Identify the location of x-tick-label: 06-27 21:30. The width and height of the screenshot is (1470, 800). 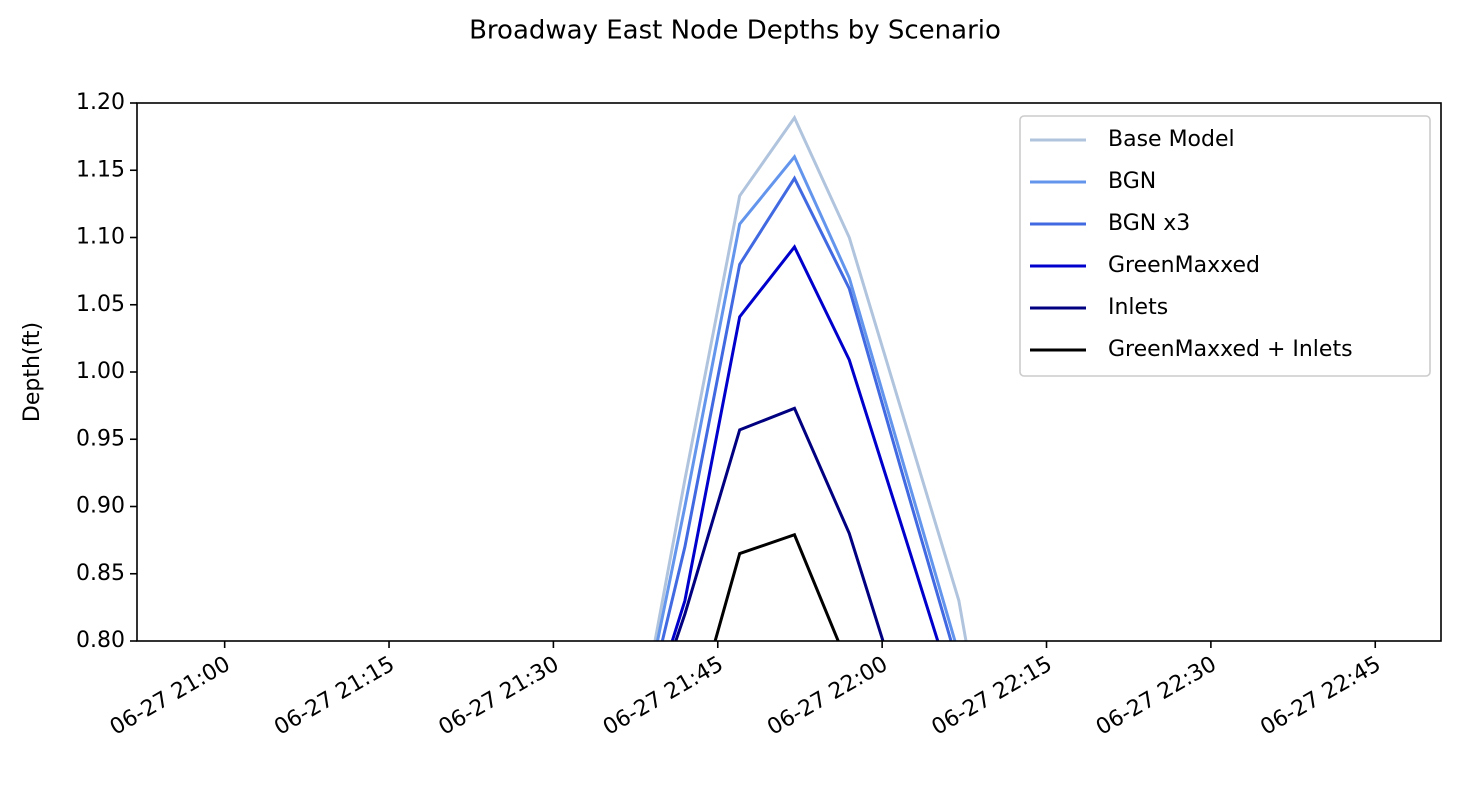
(499, 696).